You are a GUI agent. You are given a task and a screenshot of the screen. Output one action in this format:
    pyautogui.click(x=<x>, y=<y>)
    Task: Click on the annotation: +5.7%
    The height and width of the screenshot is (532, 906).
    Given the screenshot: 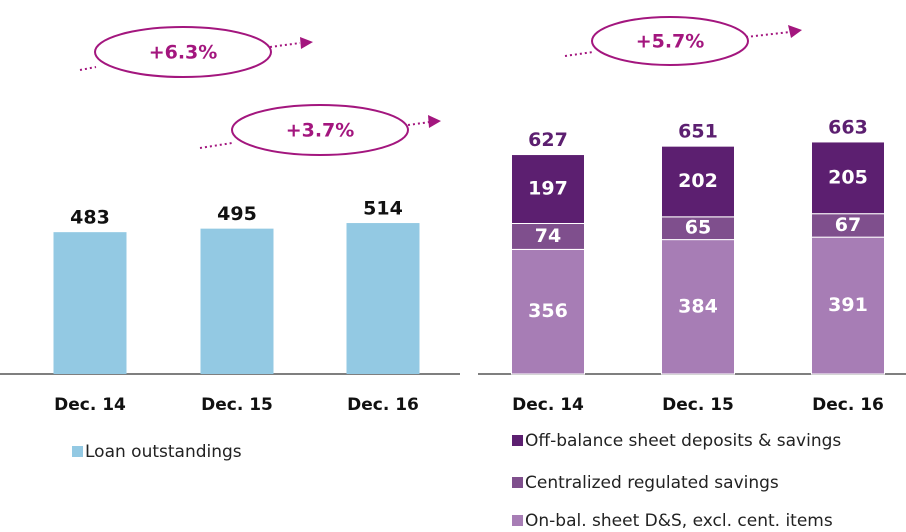 What is the action you would take?
    pyautogui.click(x=670, y=42)
    